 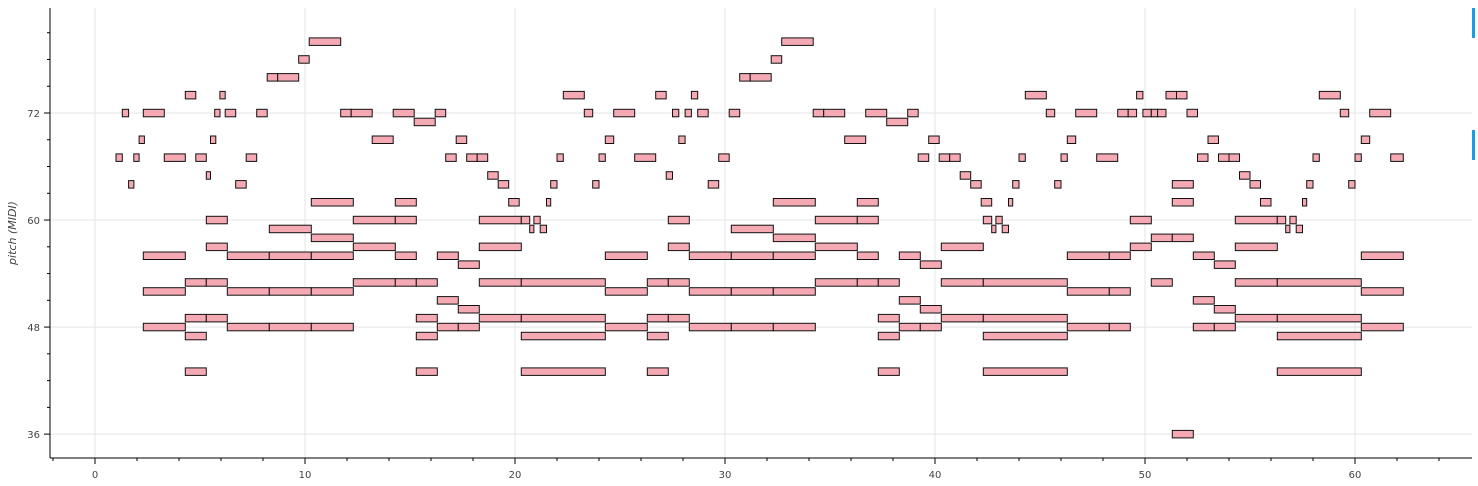 What do you see at coordinates (1473, 145) in the screenshot?
I see `toolbar-indicator-bottom` at bounding box center [1473, 145].